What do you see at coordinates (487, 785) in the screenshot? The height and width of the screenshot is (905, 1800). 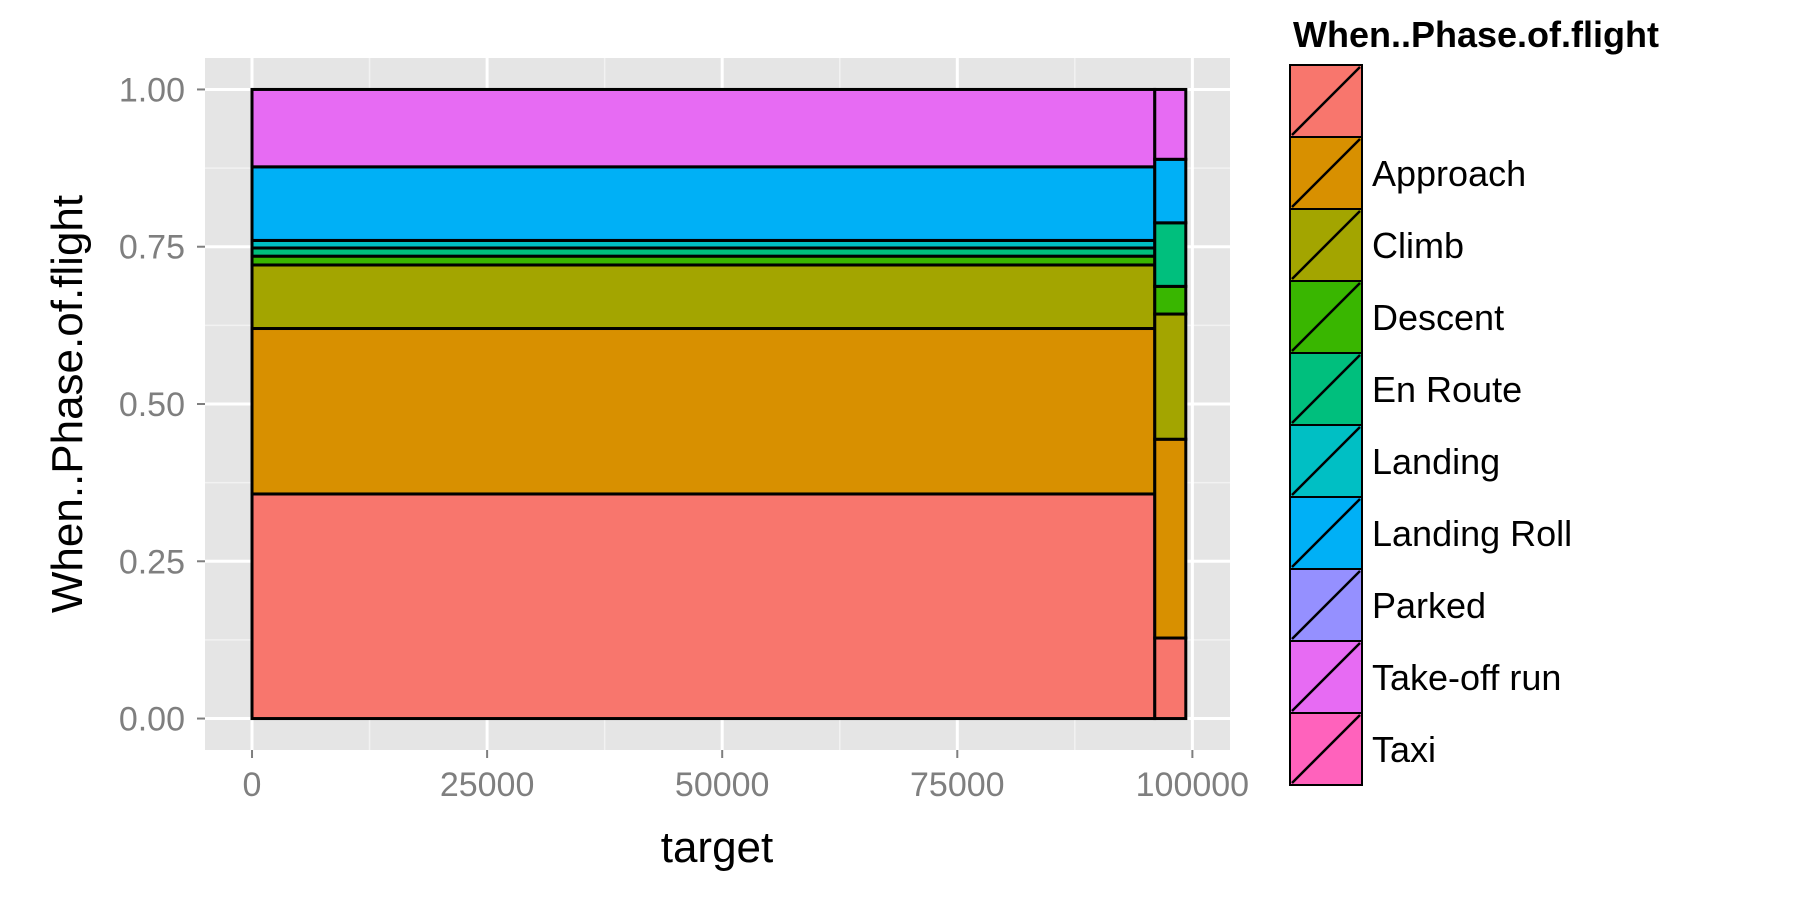 I see `x-tick-label: 25000` at bounding box center [487, 785].